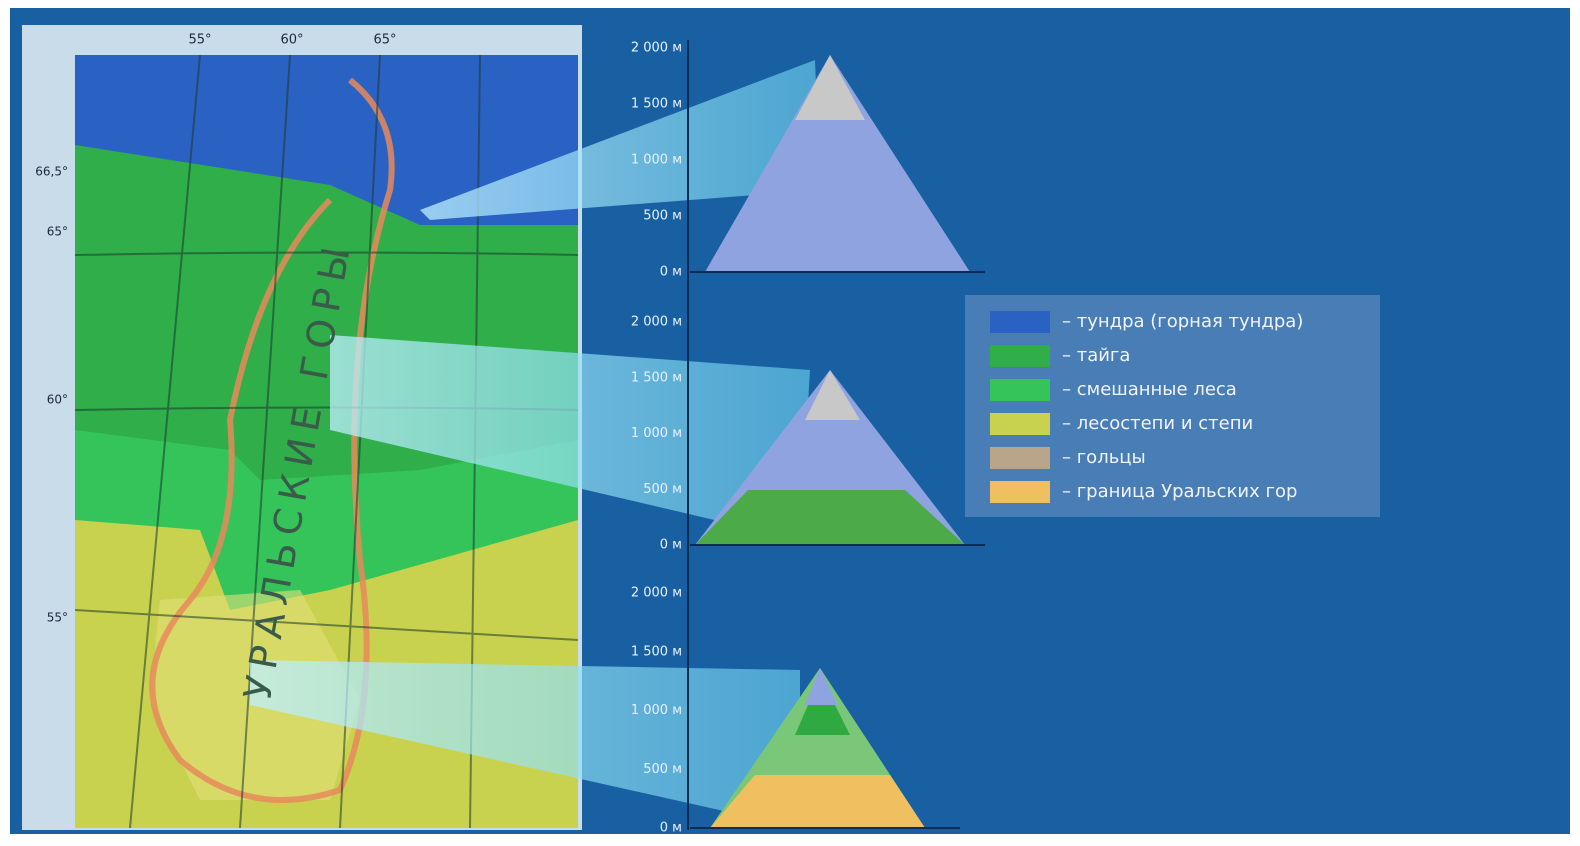 This screenshot has height=846, width=1580. What do you see at coordinates (57, 618) in the screenshot?
I see `latitude-label: 55°` at bounding box center [57, 618].